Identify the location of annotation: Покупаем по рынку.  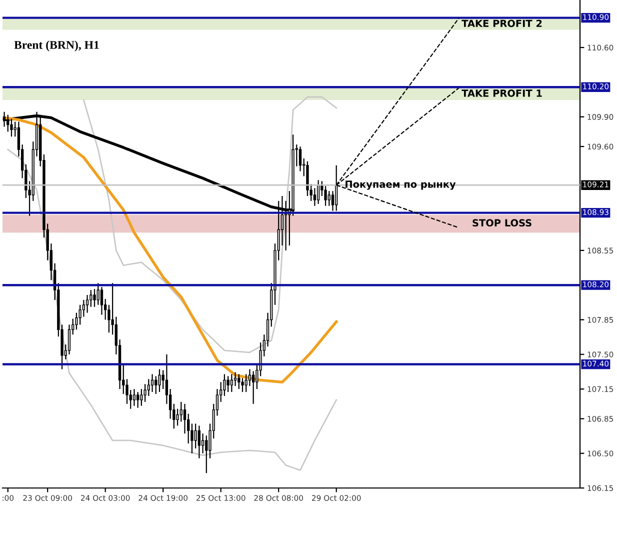
(401, 185).